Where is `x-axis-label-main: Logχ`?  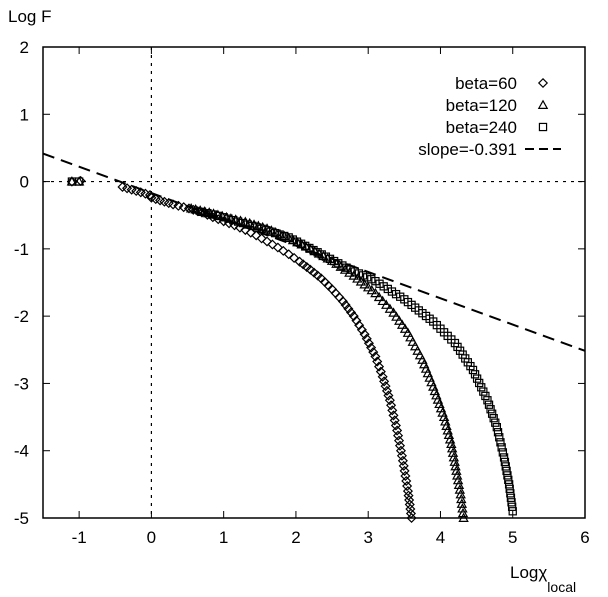
x-axis-label-main: Logχ is located at coordinates (528, 572).